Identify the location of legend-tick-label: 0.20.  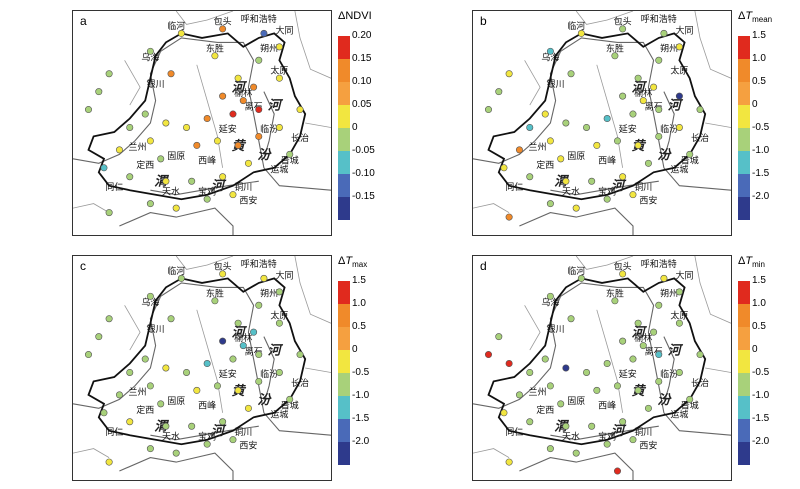
(362, 35).